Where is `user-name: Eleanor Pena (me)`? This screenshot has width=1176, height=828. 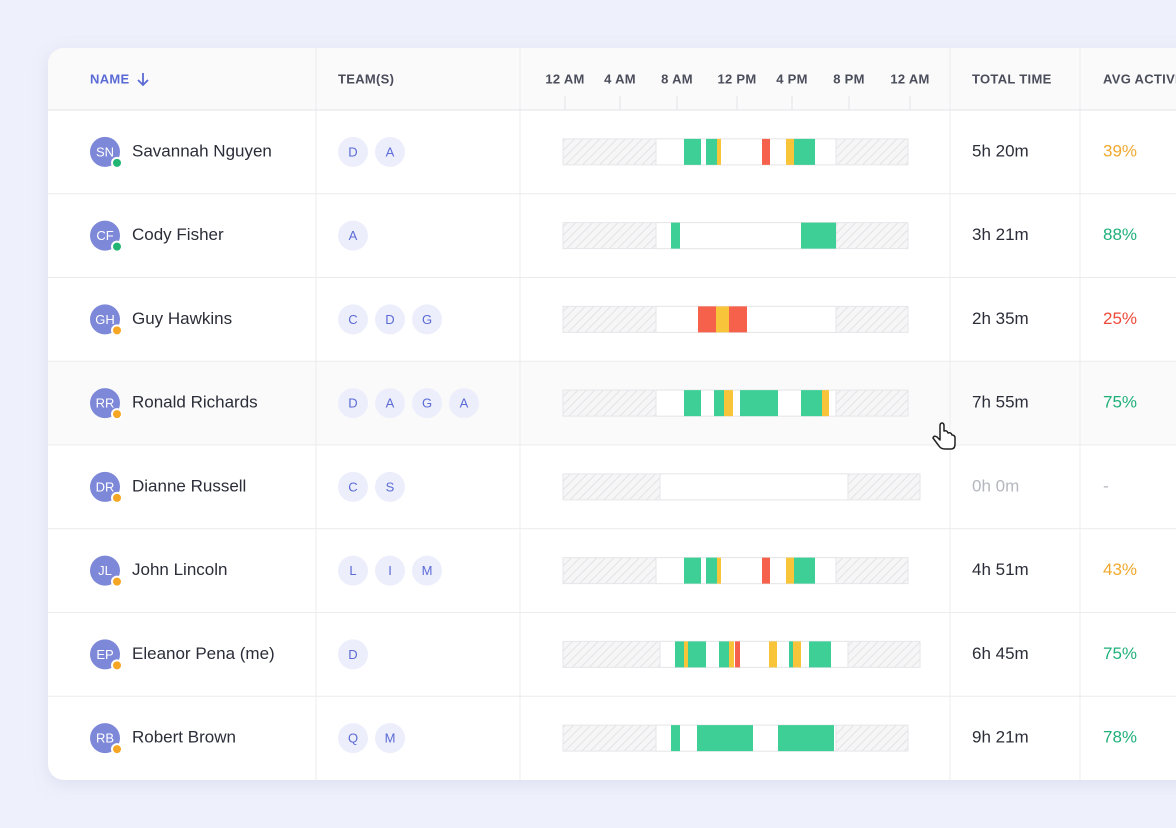 user-name: Eleanor Pena (me) is located at coordinates (203, 653).